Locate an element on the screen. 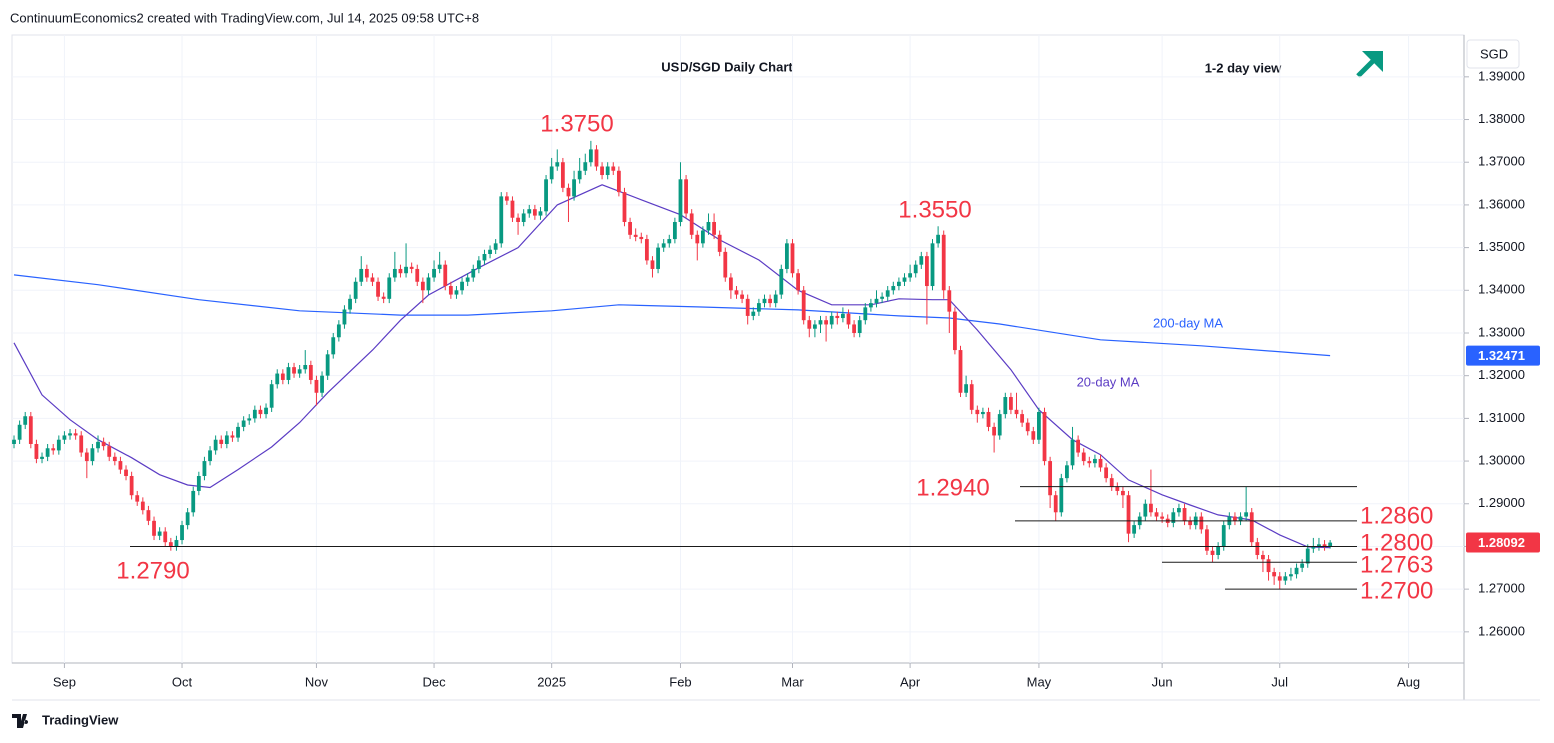  y-tick-label: 1.26000 is located at coordinates (1501, 630).